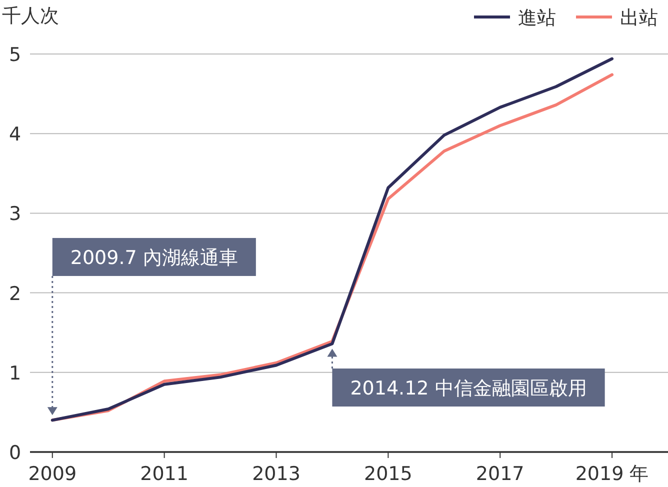 This screenshot has width=668, height=487. I want to click on x-tick-label: 2017, so click(500, 474).